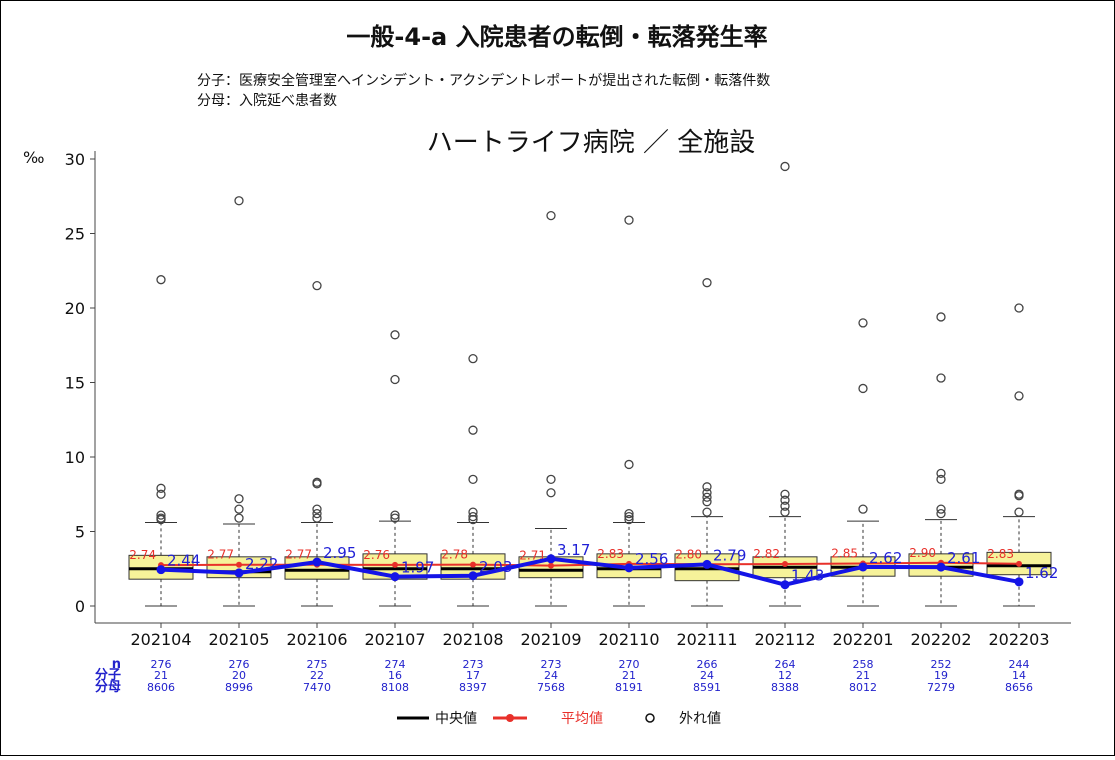 The image size is (1115, 760). What do you see at coordinates (317, 675) in the screenshot?
I see `count-numerator: 22` at bounding box center [317, 675].